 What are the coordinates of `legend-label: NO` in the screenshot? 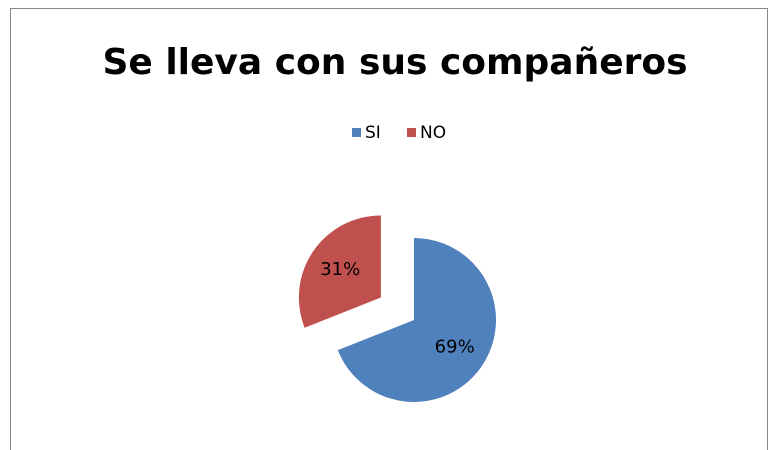 It's located at (433, 133).